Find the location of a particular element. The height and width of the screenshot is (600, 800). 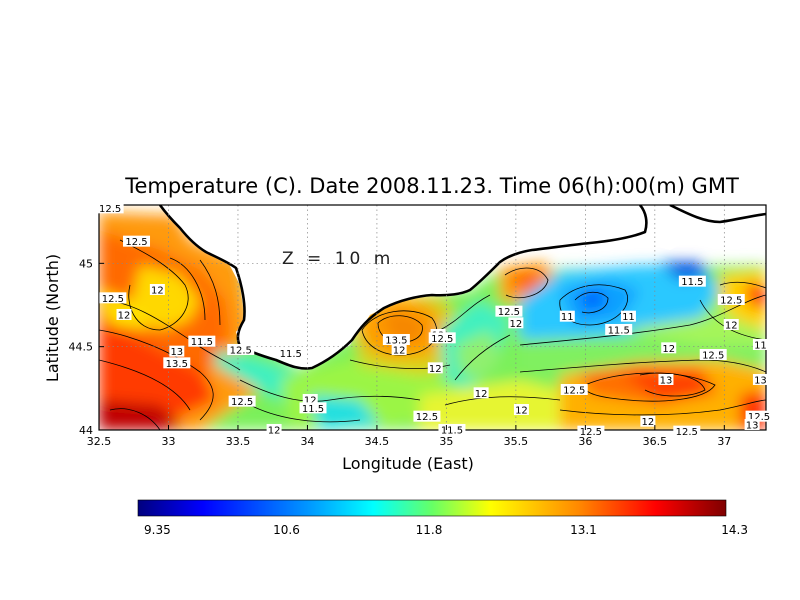

colorbar-tick-label: 13.1 is located at coordinates (583, 530).